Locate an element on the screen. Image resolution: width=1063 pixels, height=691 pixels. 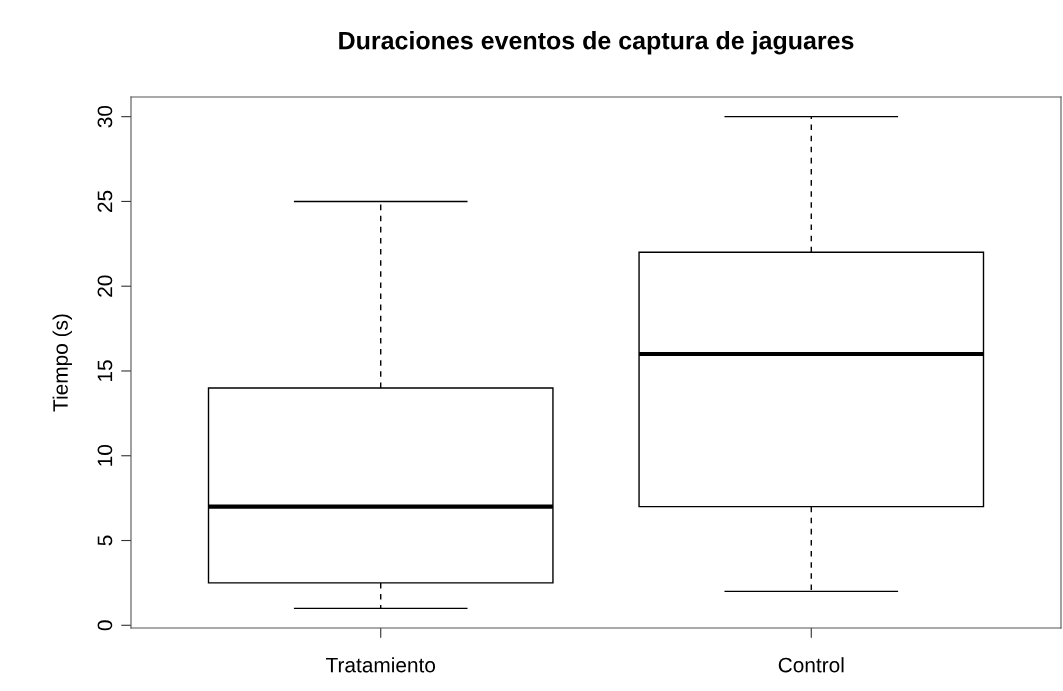
y-tick-label: 30 is located at coordinates (105, 116).